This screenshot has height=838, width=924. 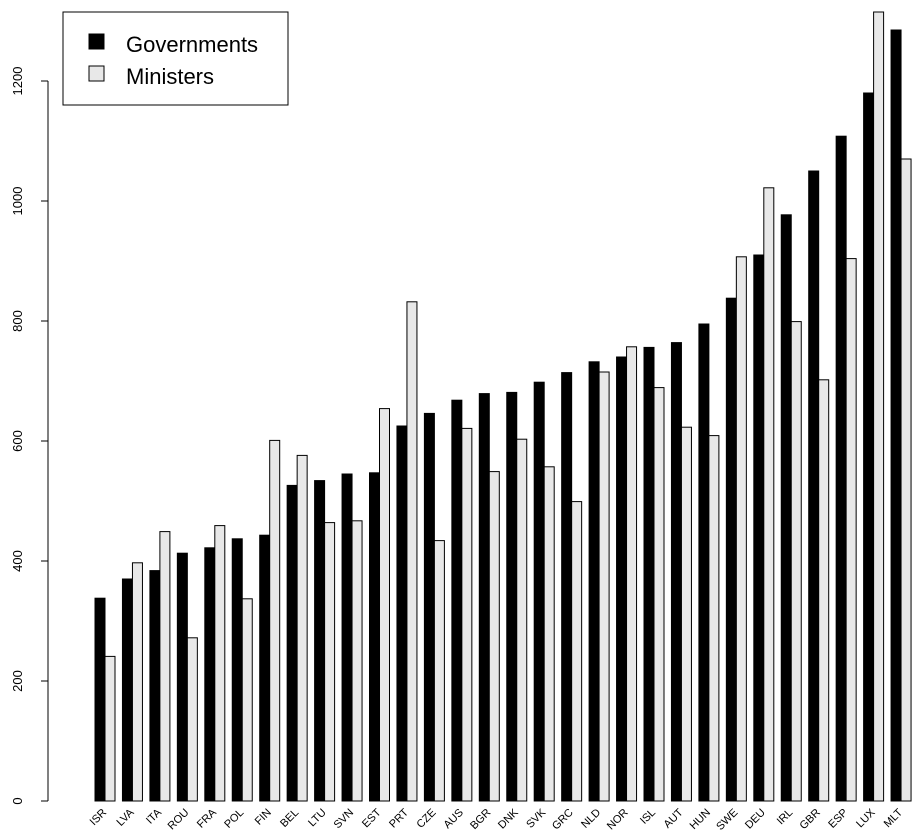 I want to click on legend-box, so click(x=175, y=58).